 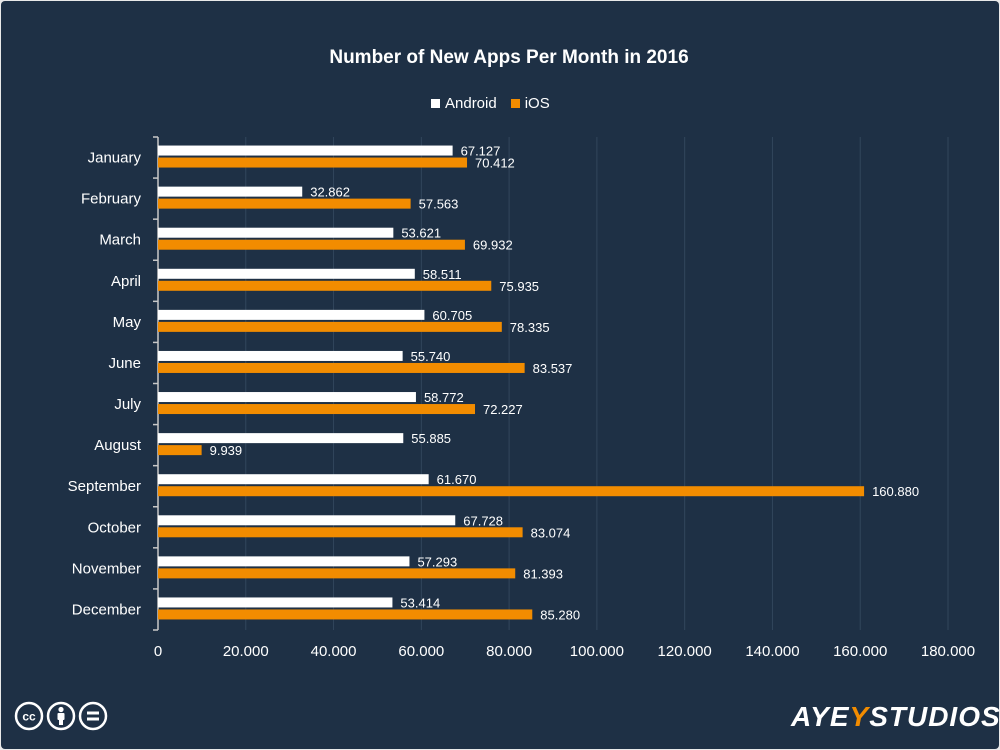 What do you see at coordinates (435, 103) in the screenshot?
I see `legend-swatch-android` at bounding box center [435, 103].